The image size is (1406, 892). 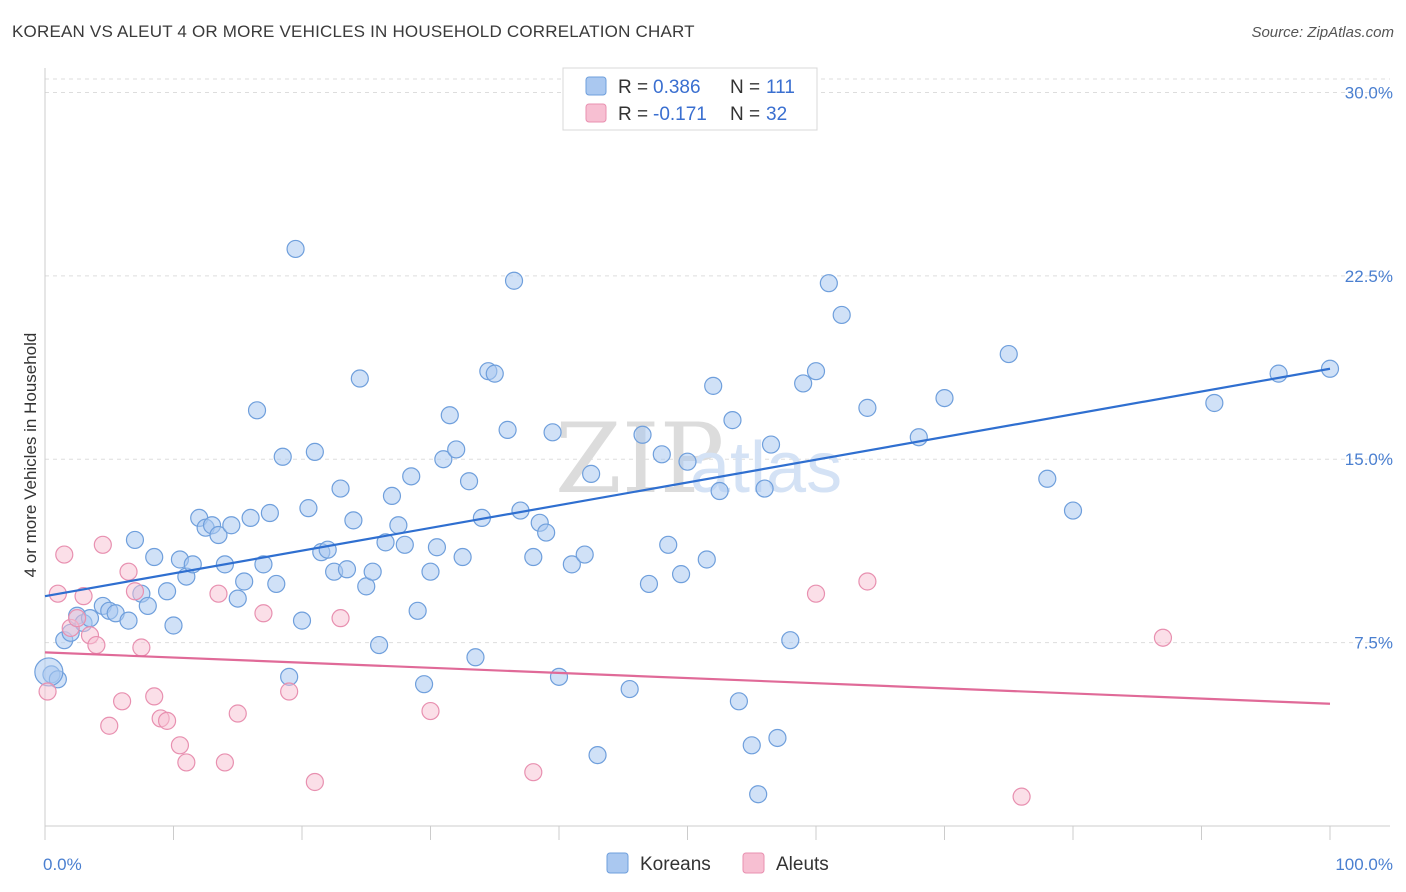 What do you see at coordinates (776, 114) in the screenshot?
I see `legend-aleut-n-value: 32` at bounding box center [776, 114].